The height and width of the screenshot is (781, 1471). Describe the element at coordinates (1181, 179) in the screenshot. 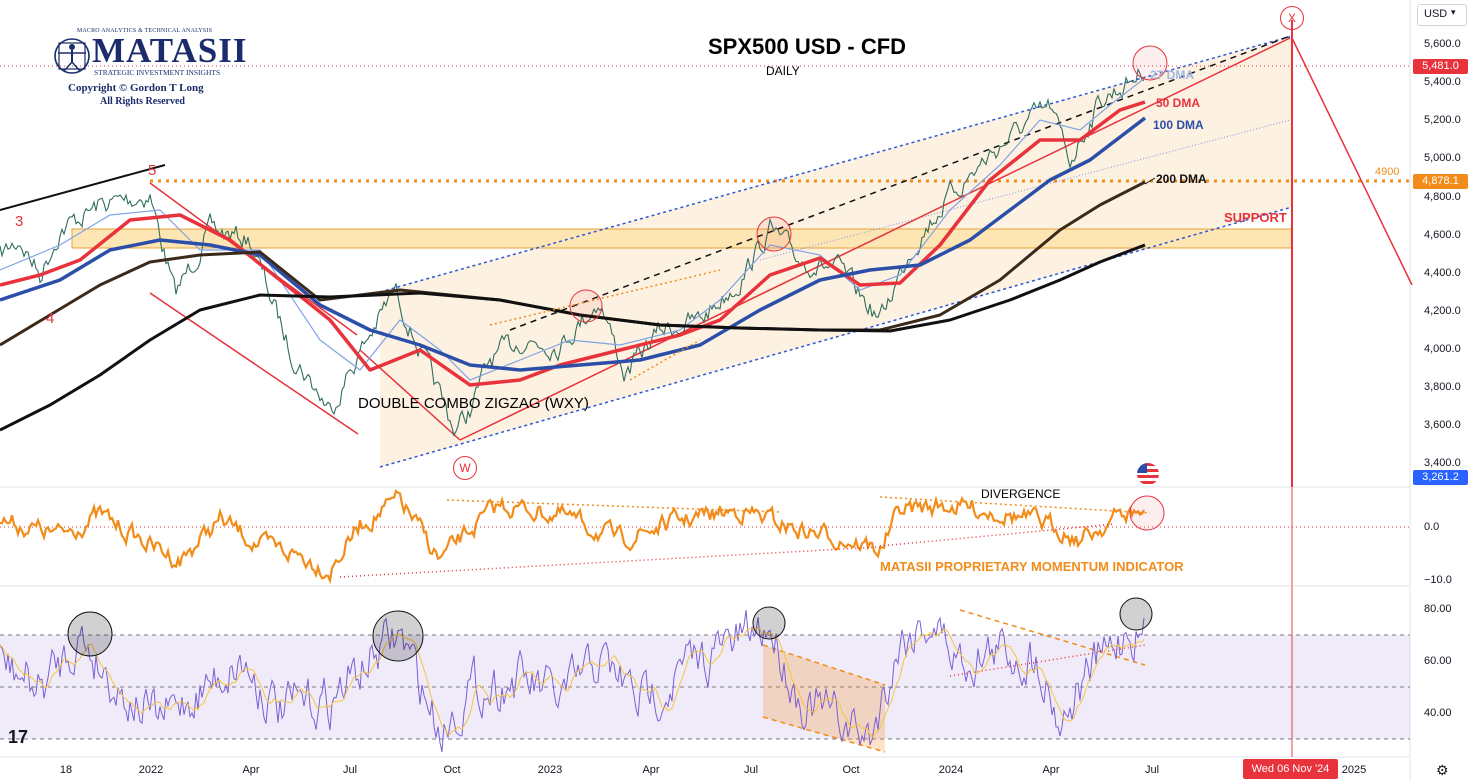

I see `dma-200-label: 200 DMA` at that location.